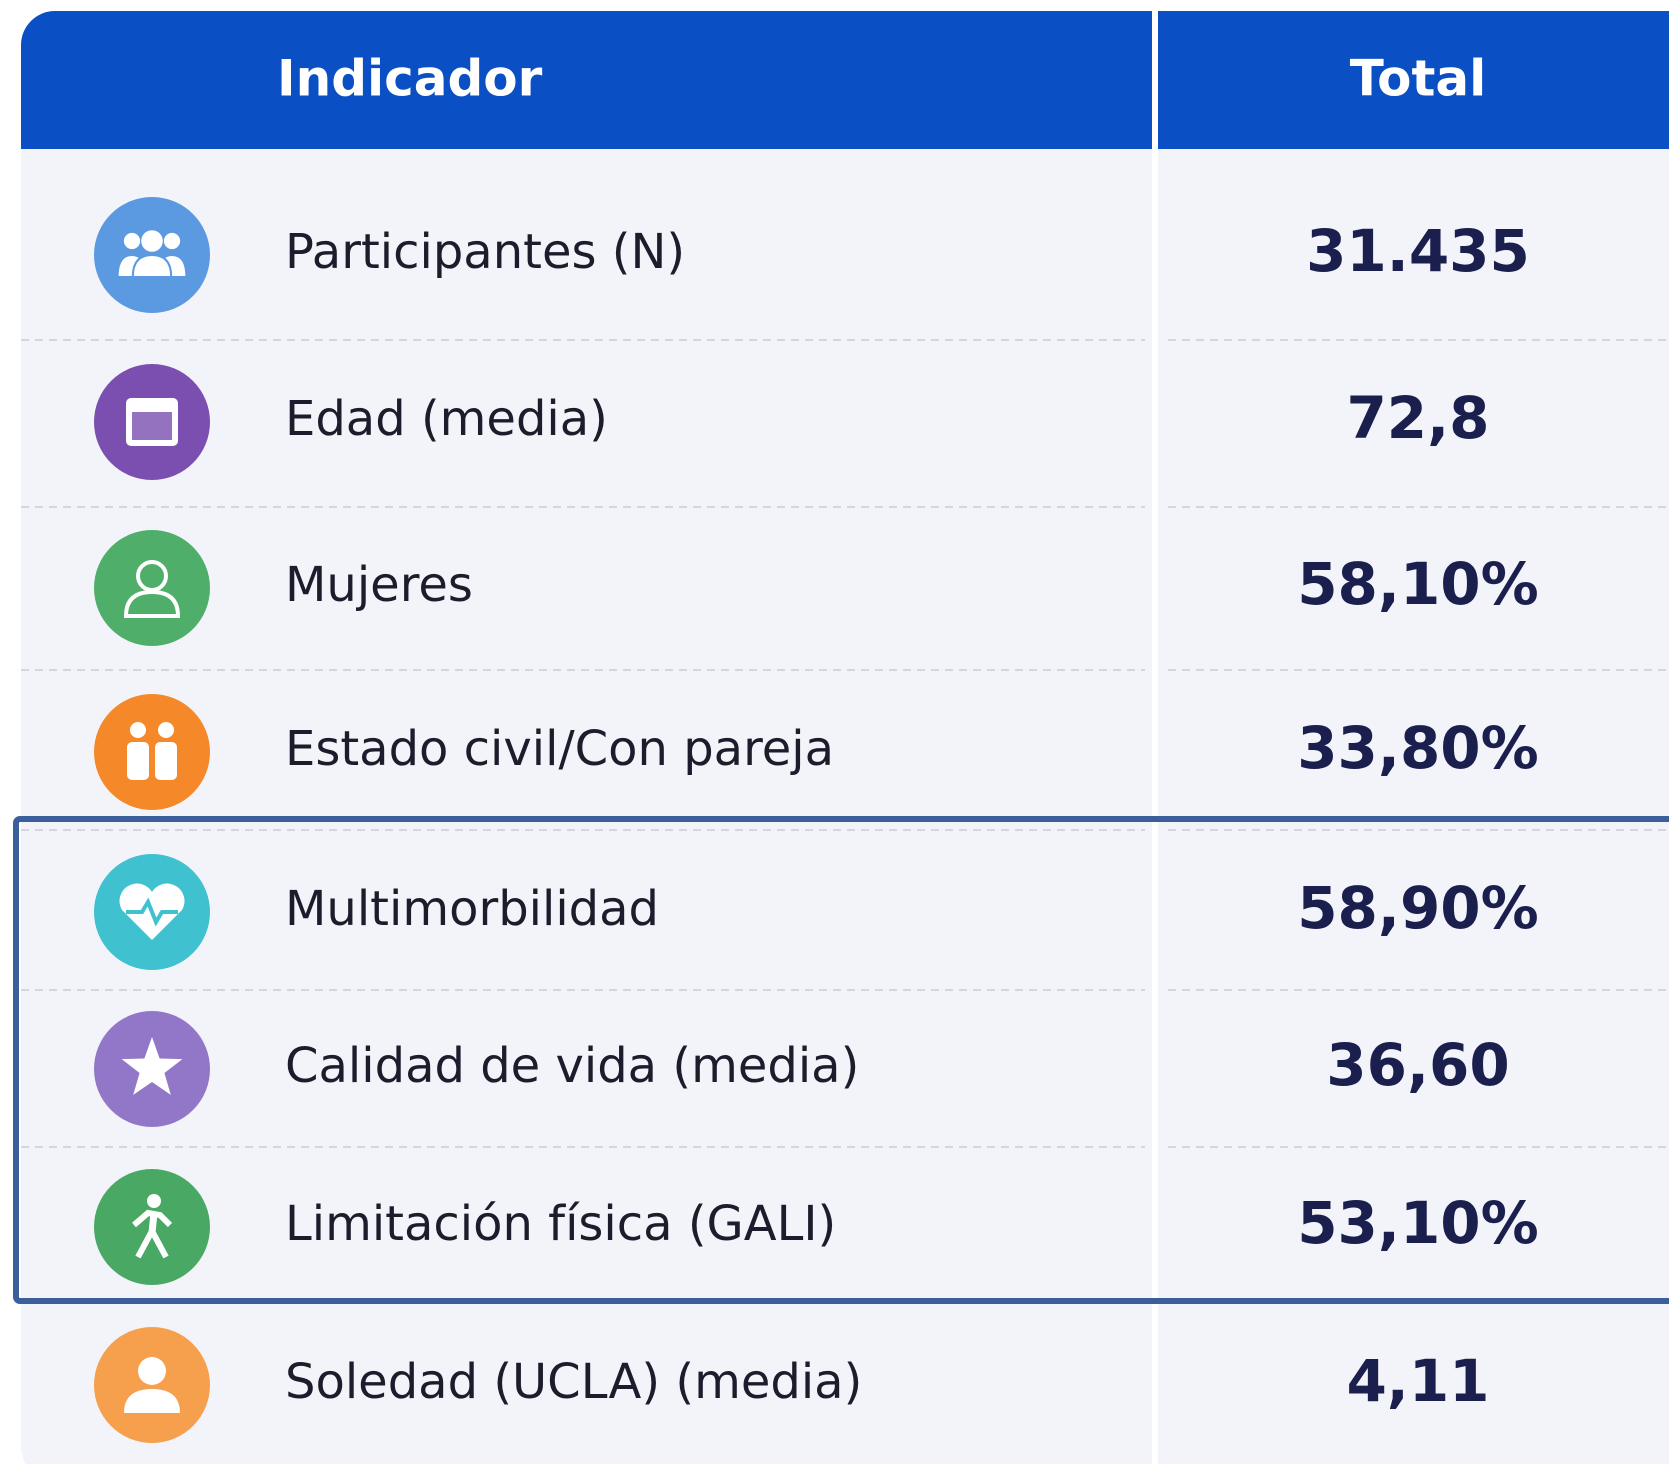 This screenshot has height=1464, width=1669. I want to click on total-value: 33,80%, so click(1418, 748).